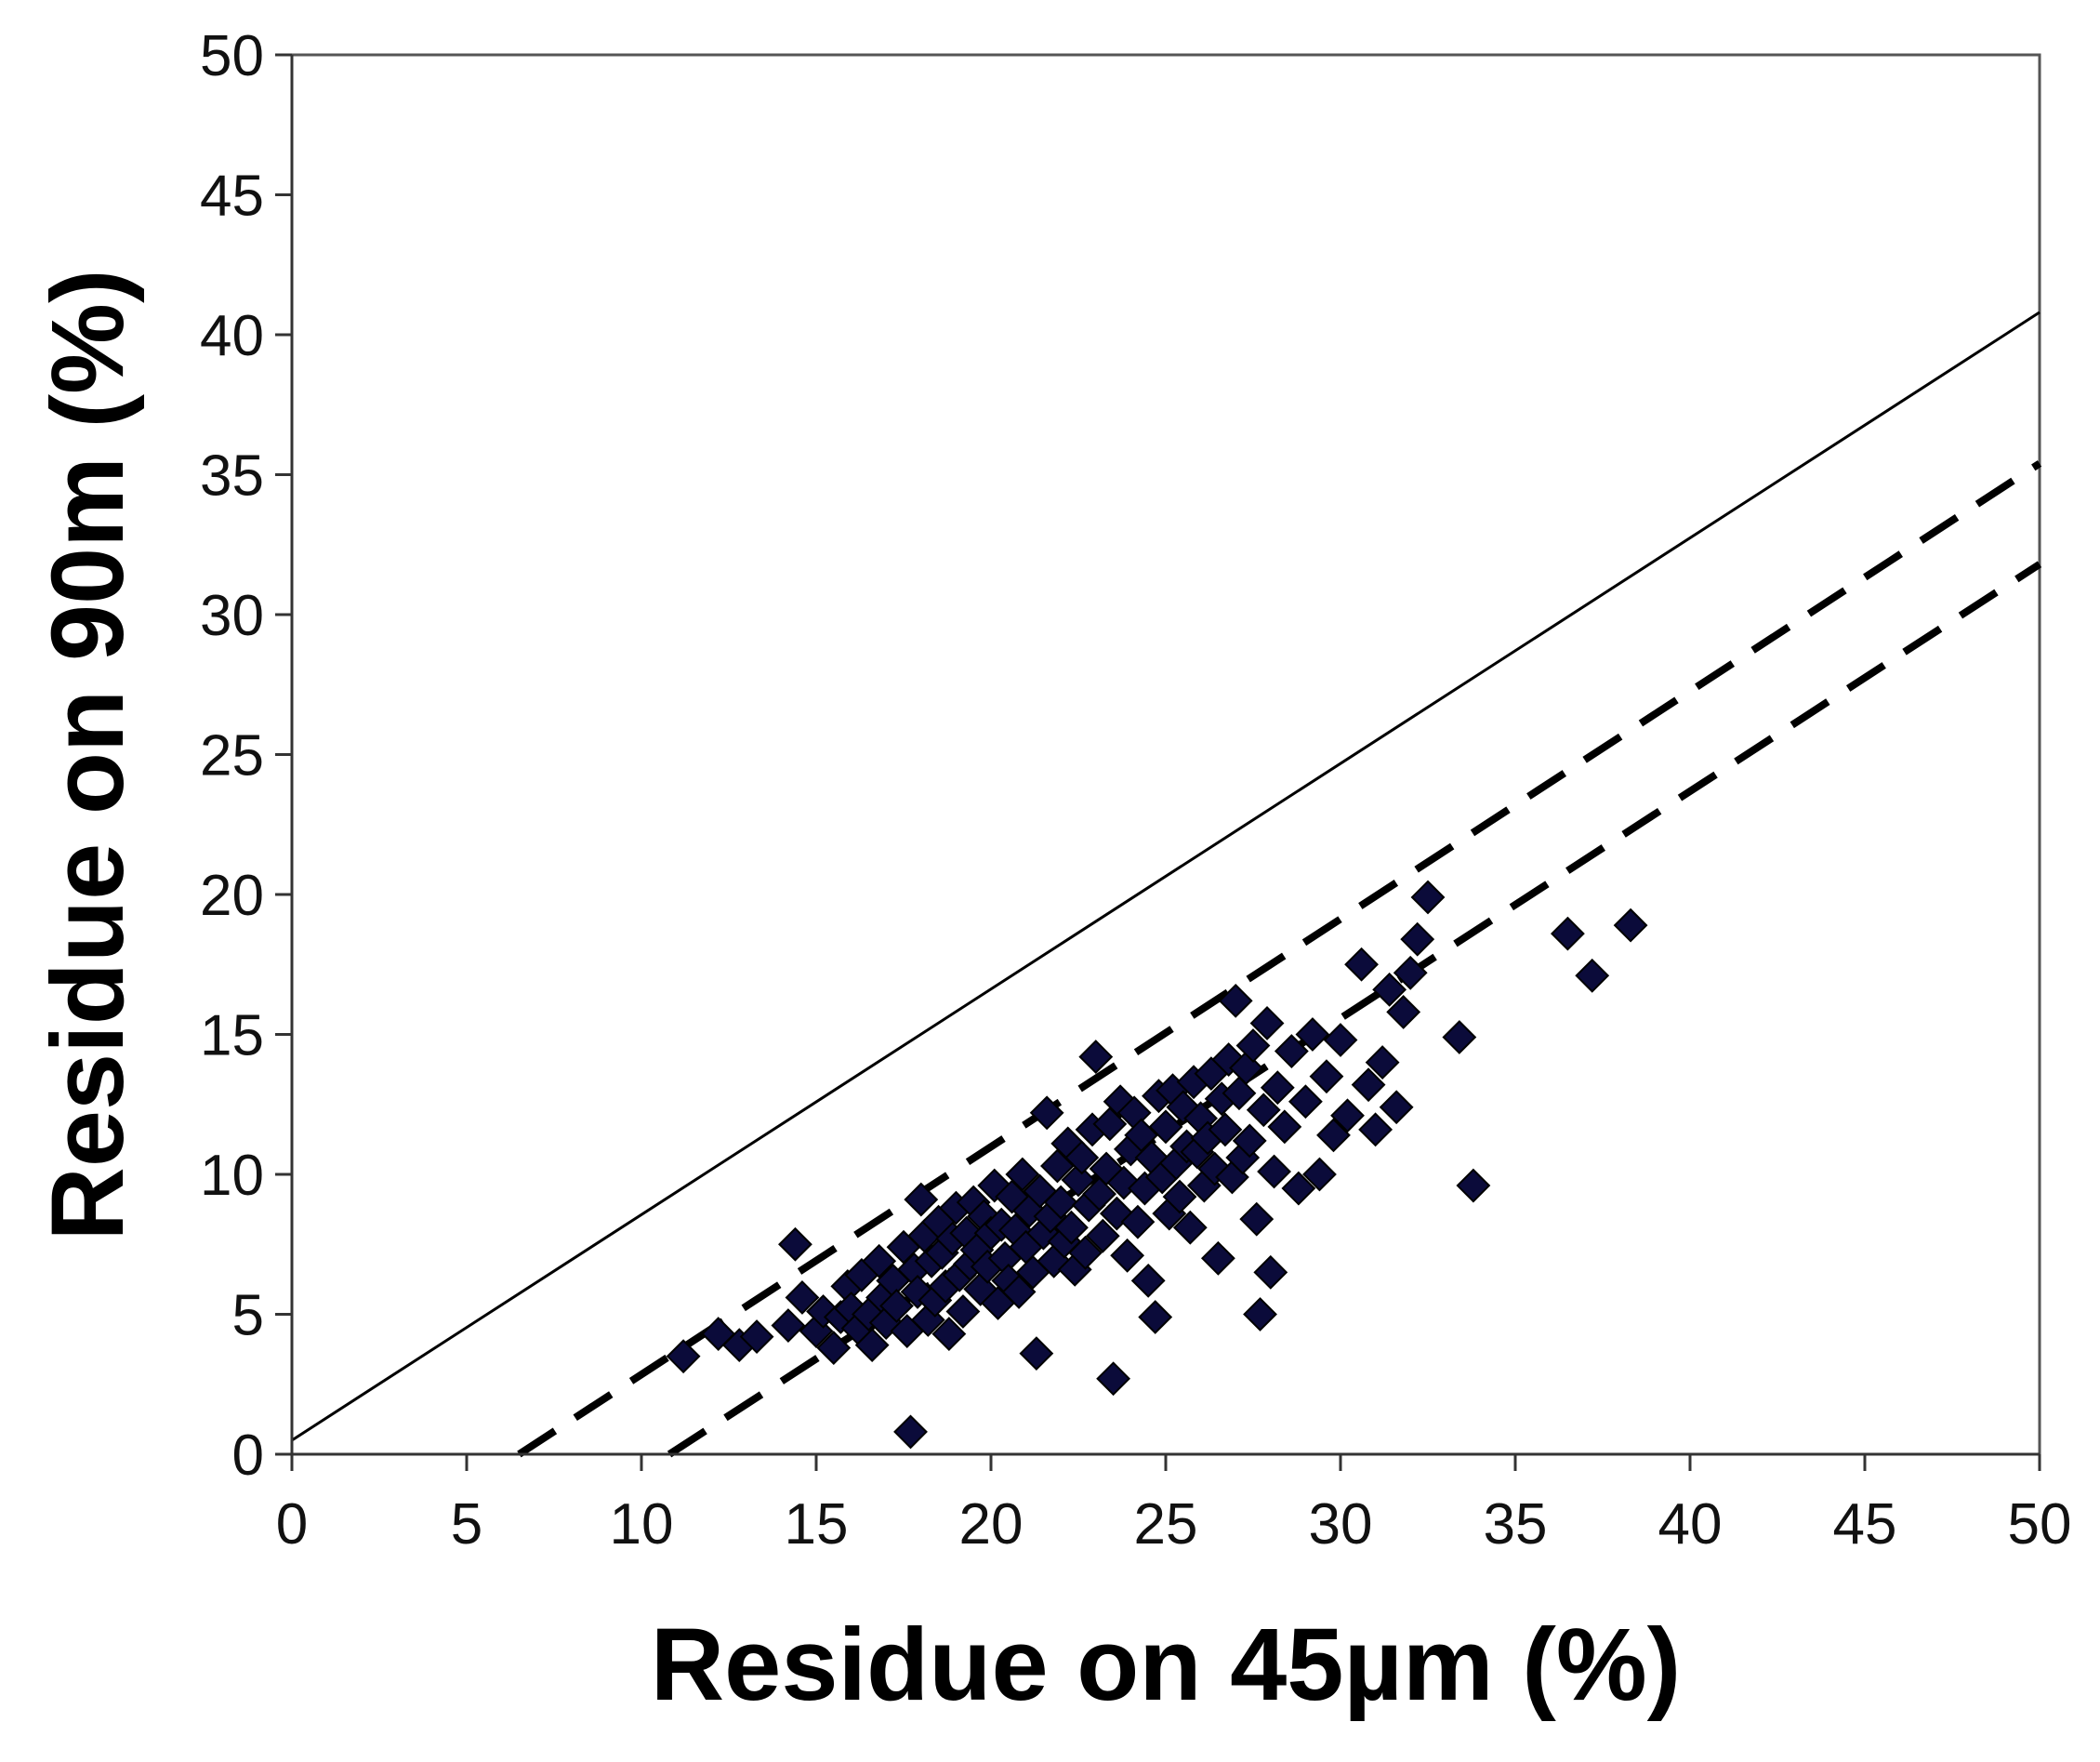 The height and width of the screenshot is (1762, 2100). Describe the element at coordinates (232, 1036) in the screenshot. I see `y-tick-label: 15` at that location.